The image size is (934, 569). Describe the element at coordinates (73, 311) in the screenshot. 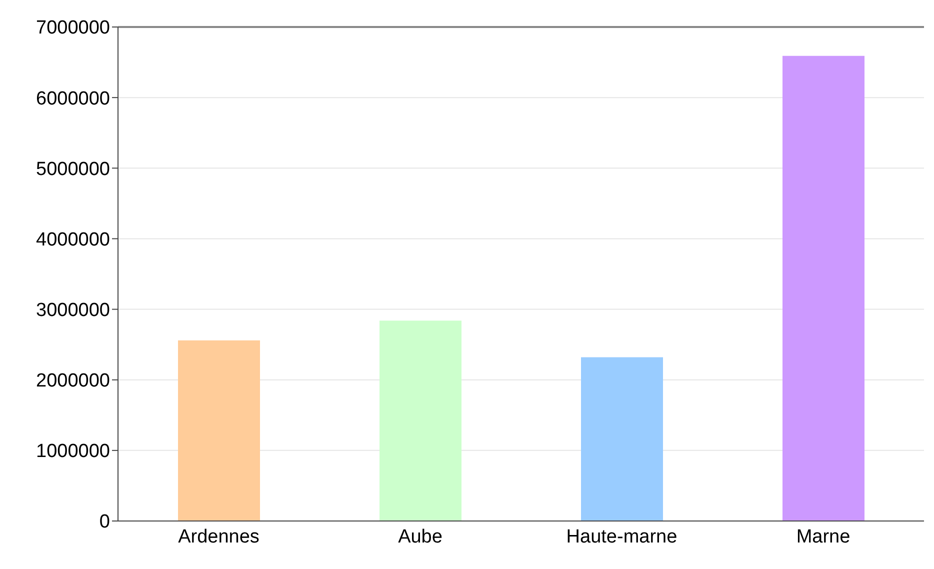

I see `y-tick-label: 3000000` at that location.